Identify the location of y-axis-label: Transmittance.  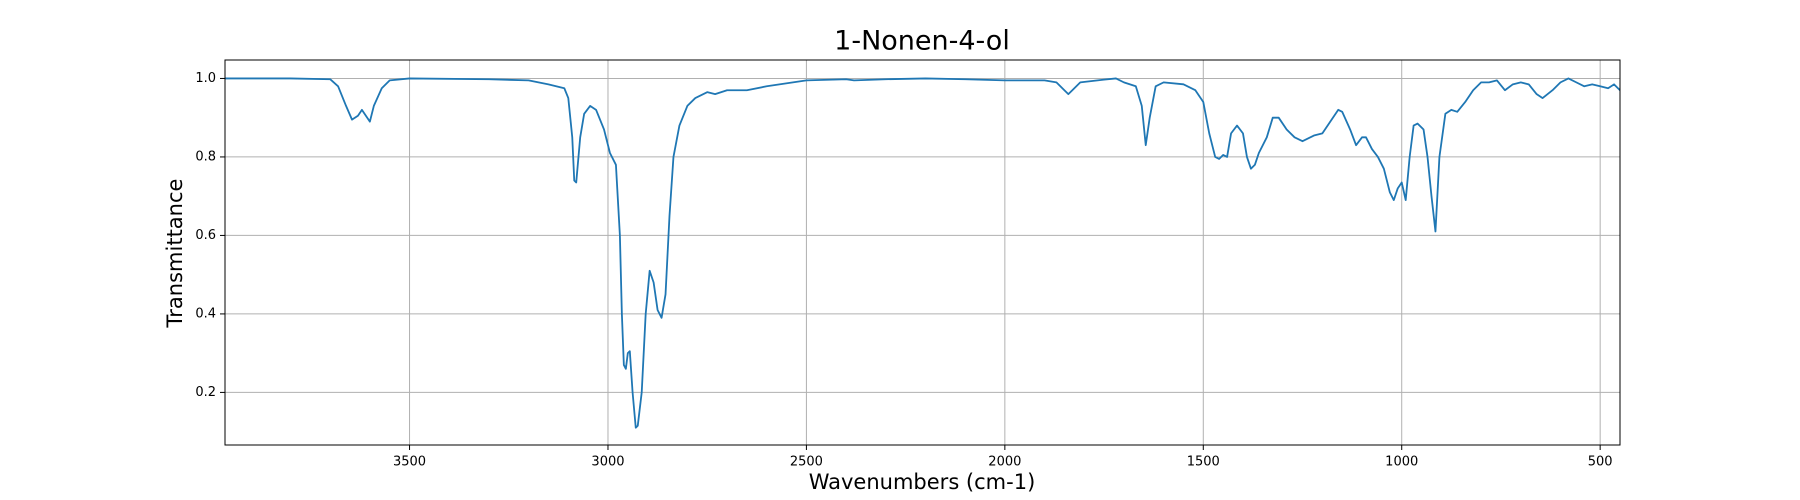
(175, 254).